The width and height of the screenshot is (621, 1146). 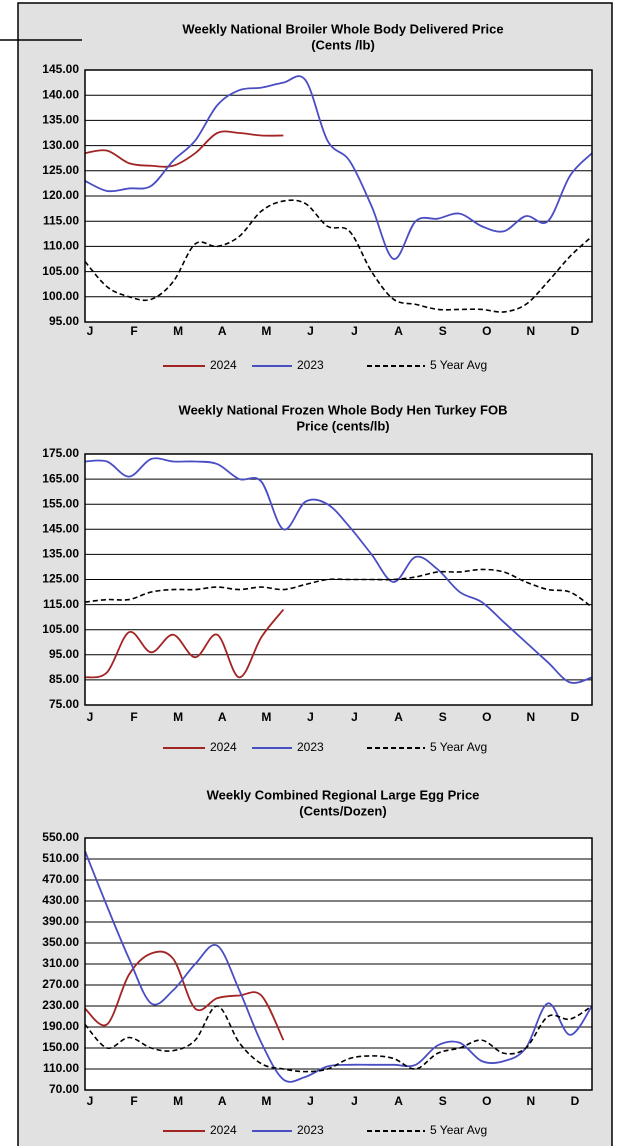 What do you see at coordinates (60, 858) in the screenshot?
I see `y-tick-label: 510.00` at bounding box center [60, 858].